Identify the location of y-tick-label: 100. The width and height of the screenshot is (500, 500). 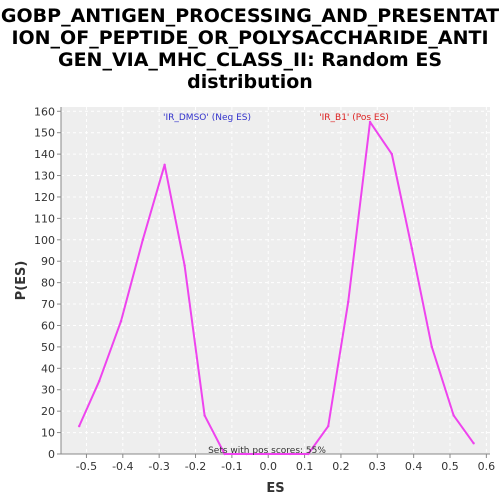
(44, 240).